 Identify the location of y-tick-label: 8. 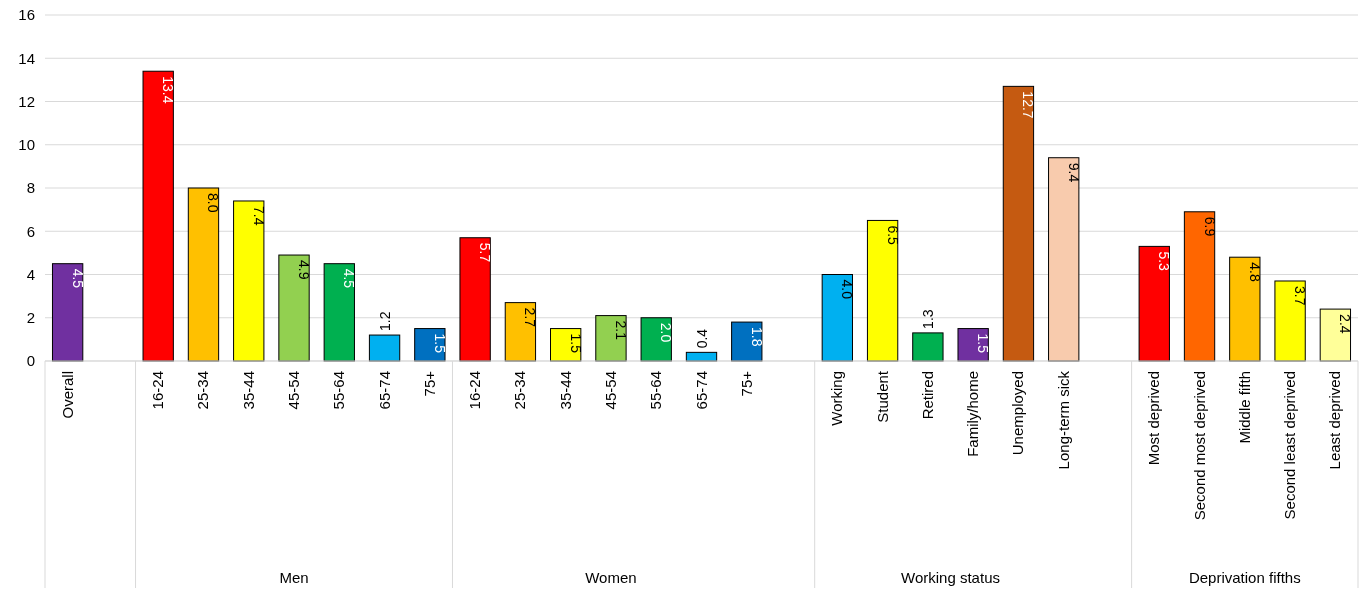
(30, 188).